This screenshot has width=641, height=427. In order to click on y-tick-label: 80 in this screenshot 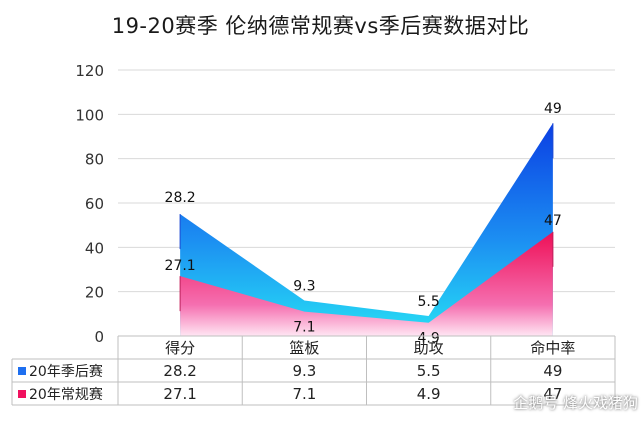, I will do `click(94, 160)`.